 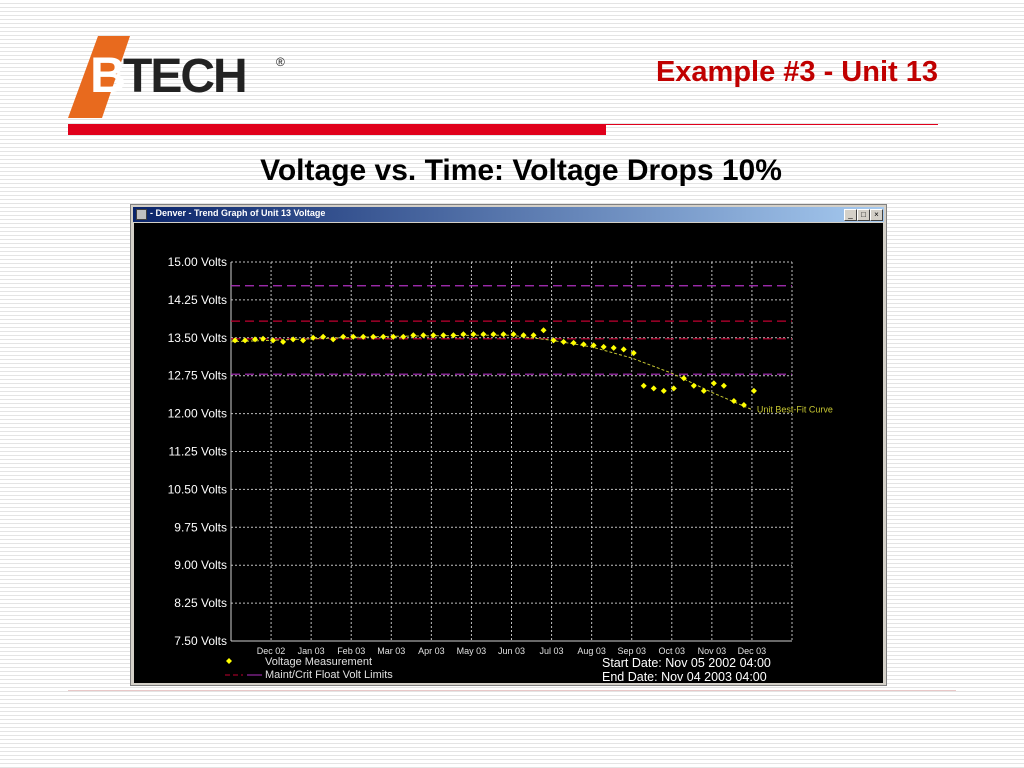 What do you see at coordinates (631, 651) in the screenshot?
I see `x-tick-label: Sep 03` at bounding box center [631, 651].